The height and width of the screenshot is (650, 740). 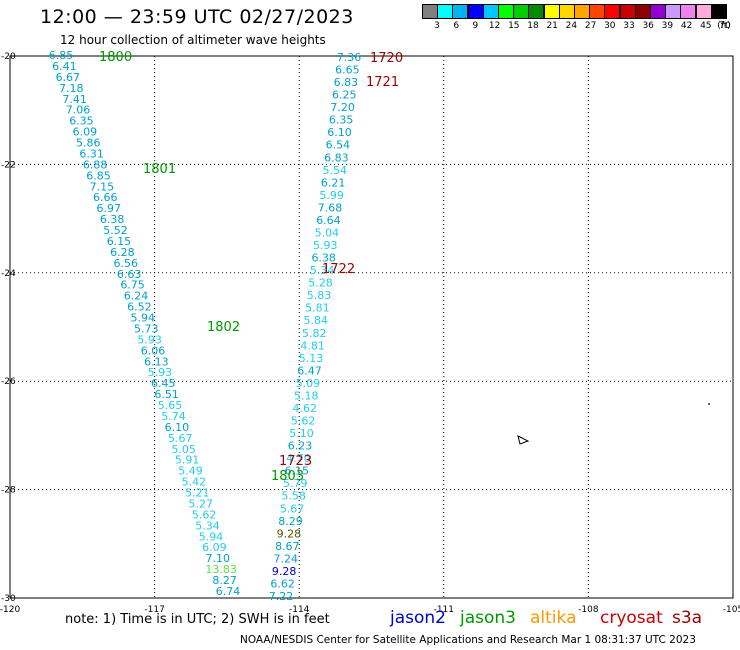 I want to click on pass-time-label-jason3: 1801, so click(x=159, y=169).